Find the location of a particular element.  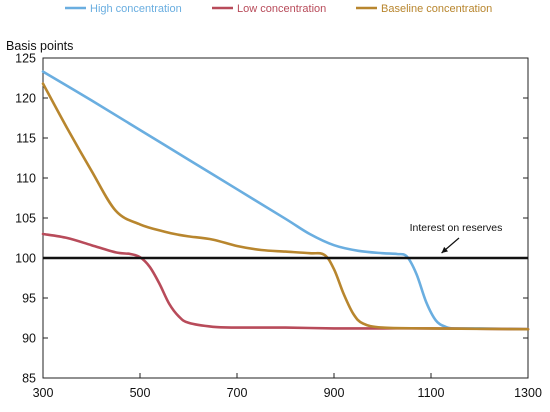

x-tick-label: 300 is located at coordinates (43, 393).